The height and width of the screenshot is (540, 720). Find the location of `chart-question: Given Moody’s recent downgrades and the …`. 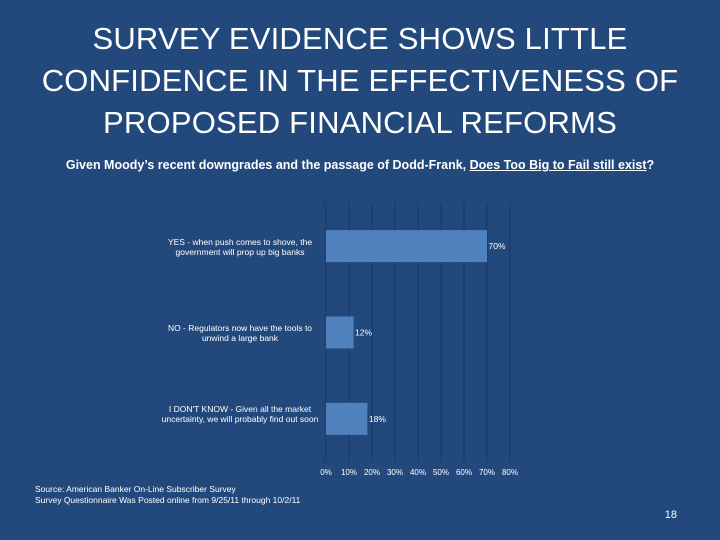

chart-question: Given Moody’s recent downgrades and the … is located at coordinates (360, 165).